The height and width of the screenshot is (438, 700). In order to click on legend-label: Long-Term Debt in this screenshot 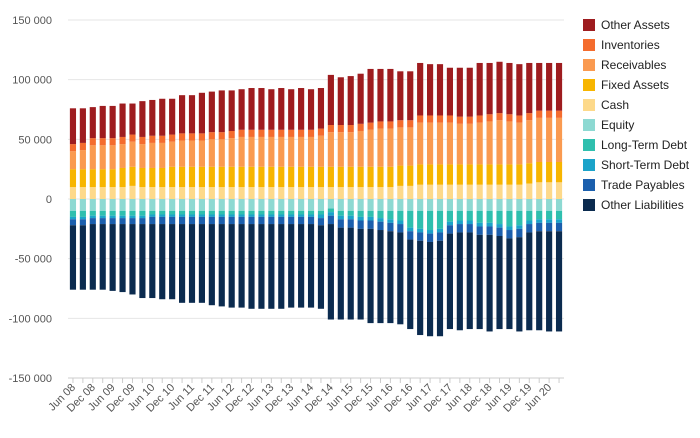, I will do `click(644, 145)`.